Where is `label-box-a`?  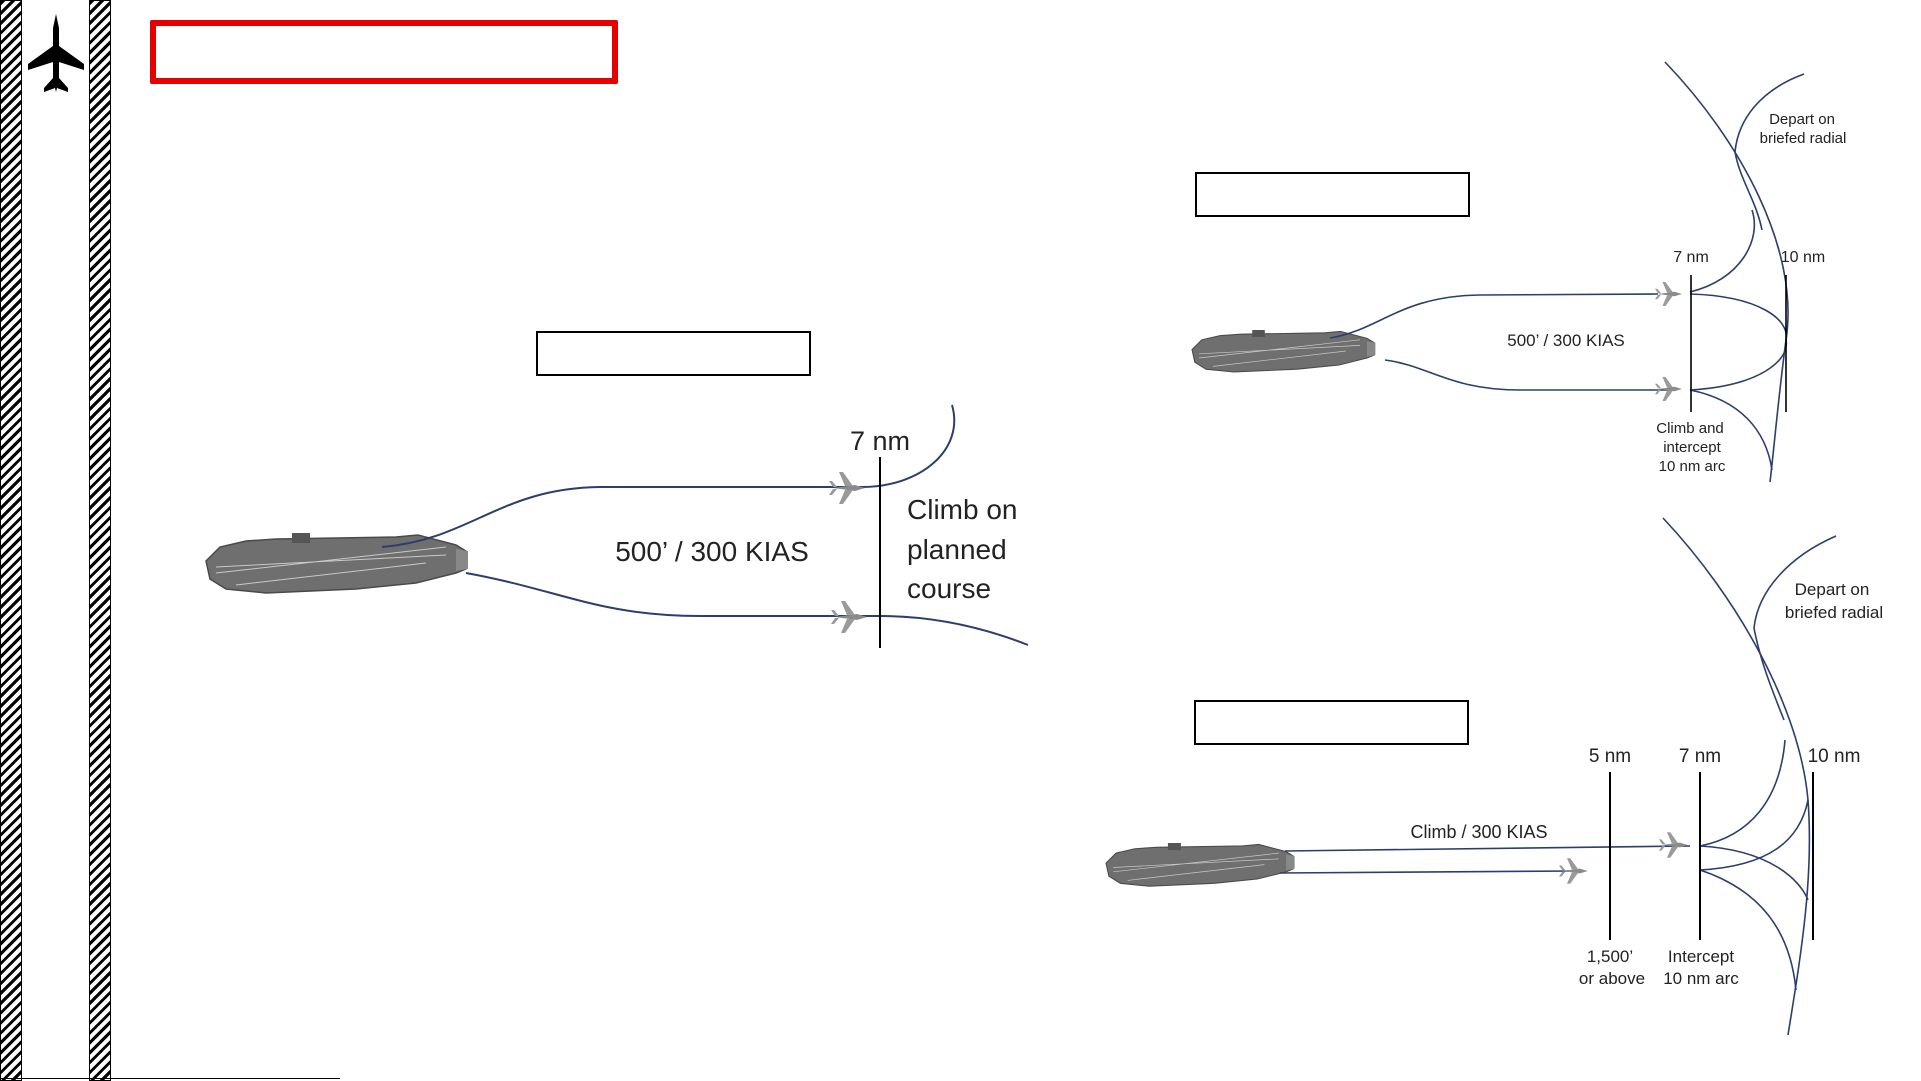
label-box-a is located at coordinates (673, 353).